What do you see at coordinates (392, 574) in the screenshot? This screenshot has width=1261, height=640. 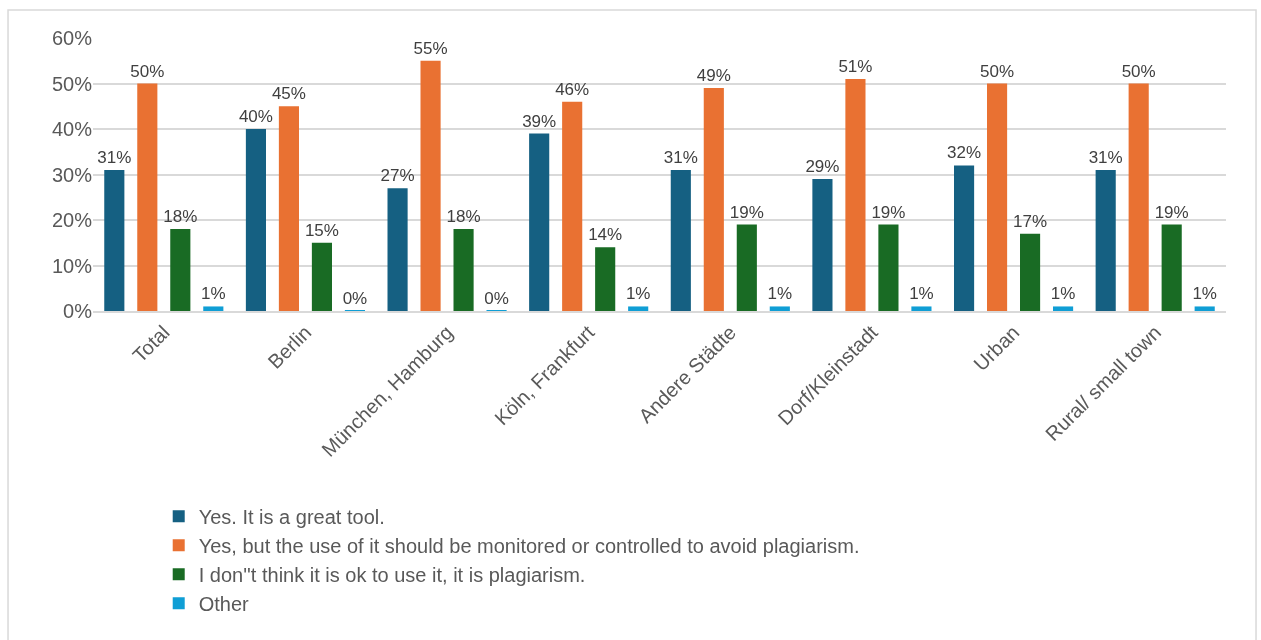 I see `legend-label: I don''t think it is ok to use it, it is plagiarism.` at bounding box center [392, 574].